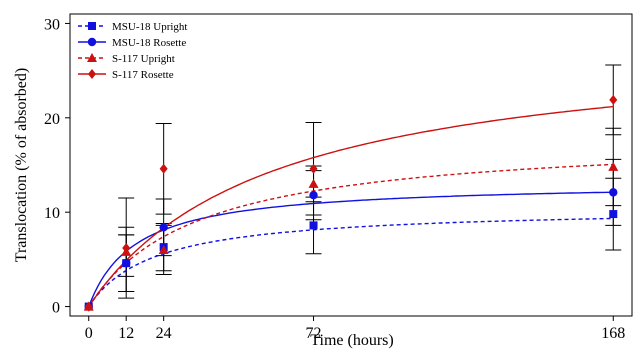  What do you see at coordinates (355, 329) in the screenshot?
I see `x-axis-ticks: 0 12 24 72 168` at bounding box center [355, 329].